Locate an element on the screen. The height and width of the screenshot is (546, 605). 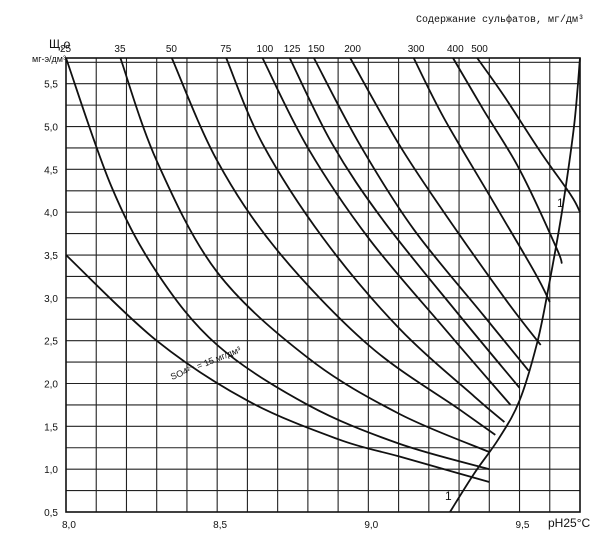
y-tick-label: 2,5 is located at coordinates (51, 342).